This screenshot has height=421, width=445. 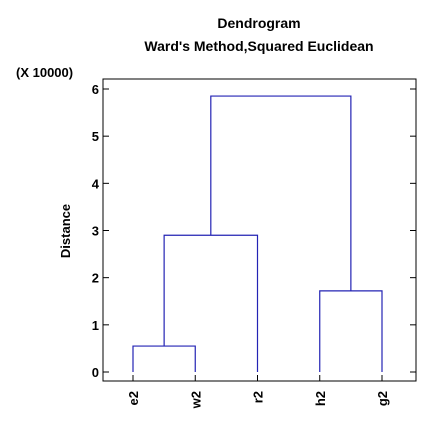 What do you see at coordinates (65, 231) in the screenshot?
I see `y-axis-label: Distance` at bounding box center [65, 231].